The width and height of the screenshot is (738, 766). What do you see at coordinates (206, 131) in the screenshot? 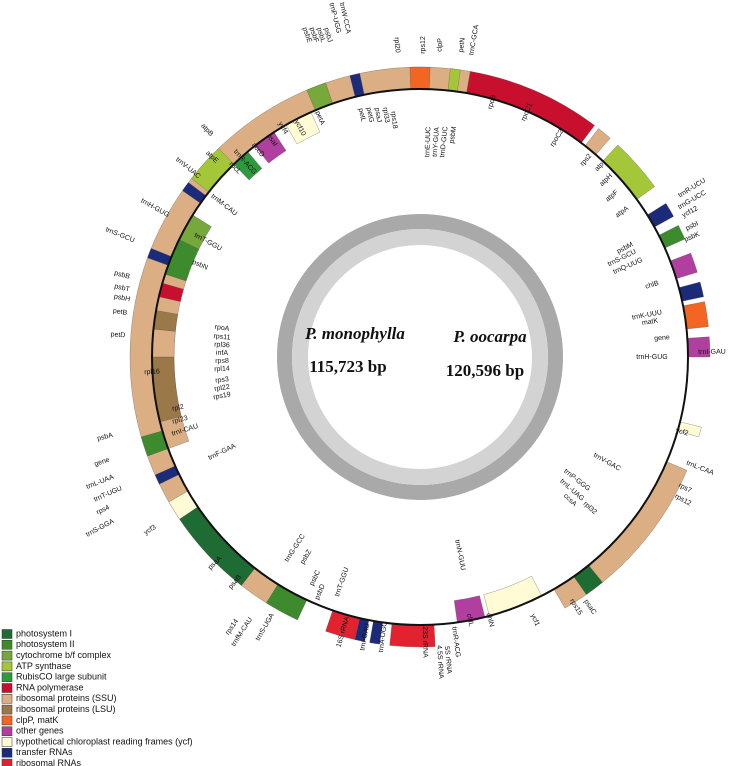
I see `gene-label: atpB` at bounding box center [206, 131].